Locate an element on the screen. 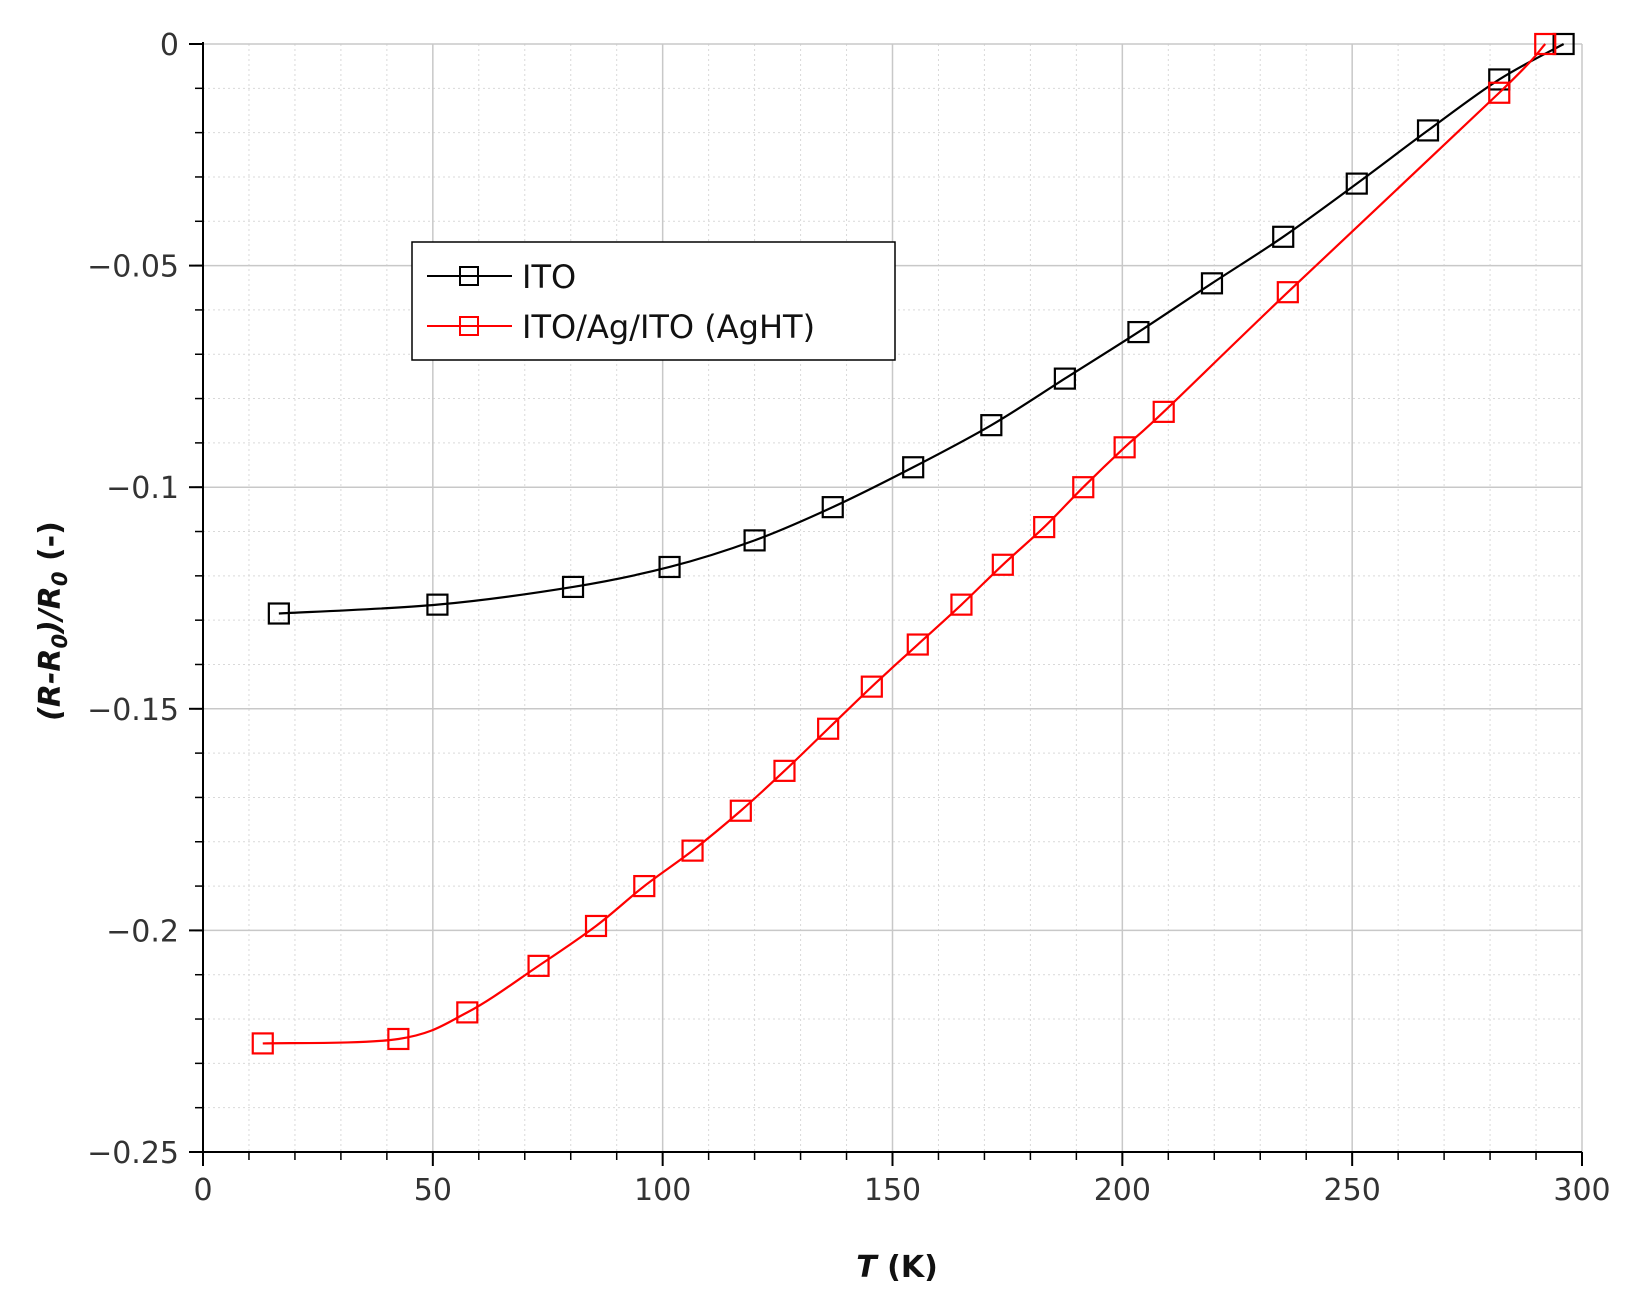 This screenshot has width=1631, height=1296. x-axis-title: T (K) is located at coordinates (897, 1267).